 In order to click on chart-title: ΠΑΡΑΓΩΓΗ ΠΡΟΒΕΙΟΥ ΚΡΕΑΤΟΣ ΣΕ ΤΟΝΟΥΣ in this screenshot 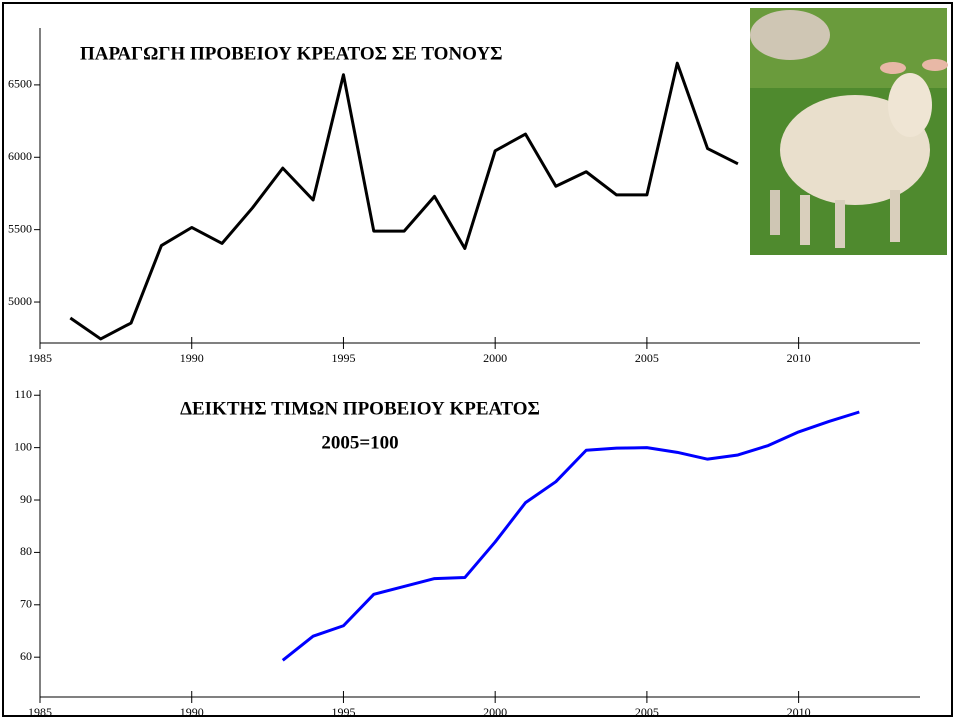, I will do `click(291, 53)`.